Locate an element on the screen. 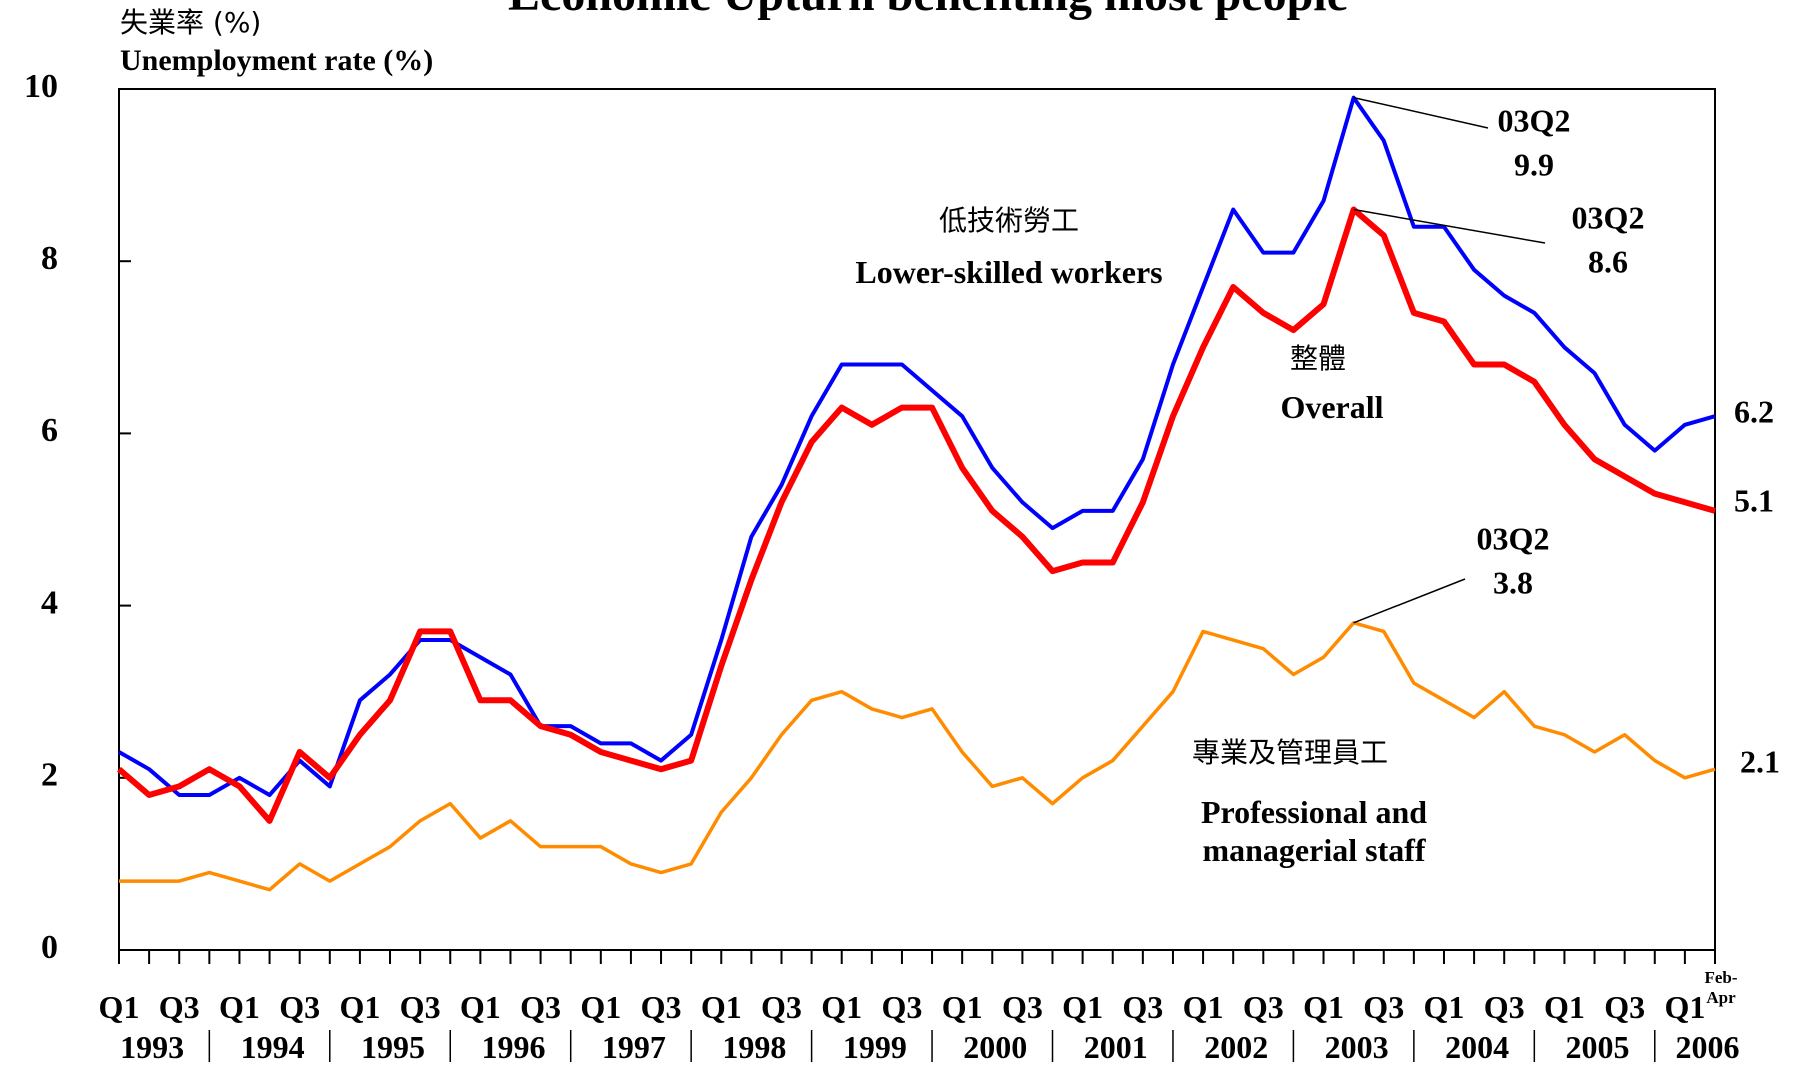  year-label: 1998 is located at coordinates (754, 1047).